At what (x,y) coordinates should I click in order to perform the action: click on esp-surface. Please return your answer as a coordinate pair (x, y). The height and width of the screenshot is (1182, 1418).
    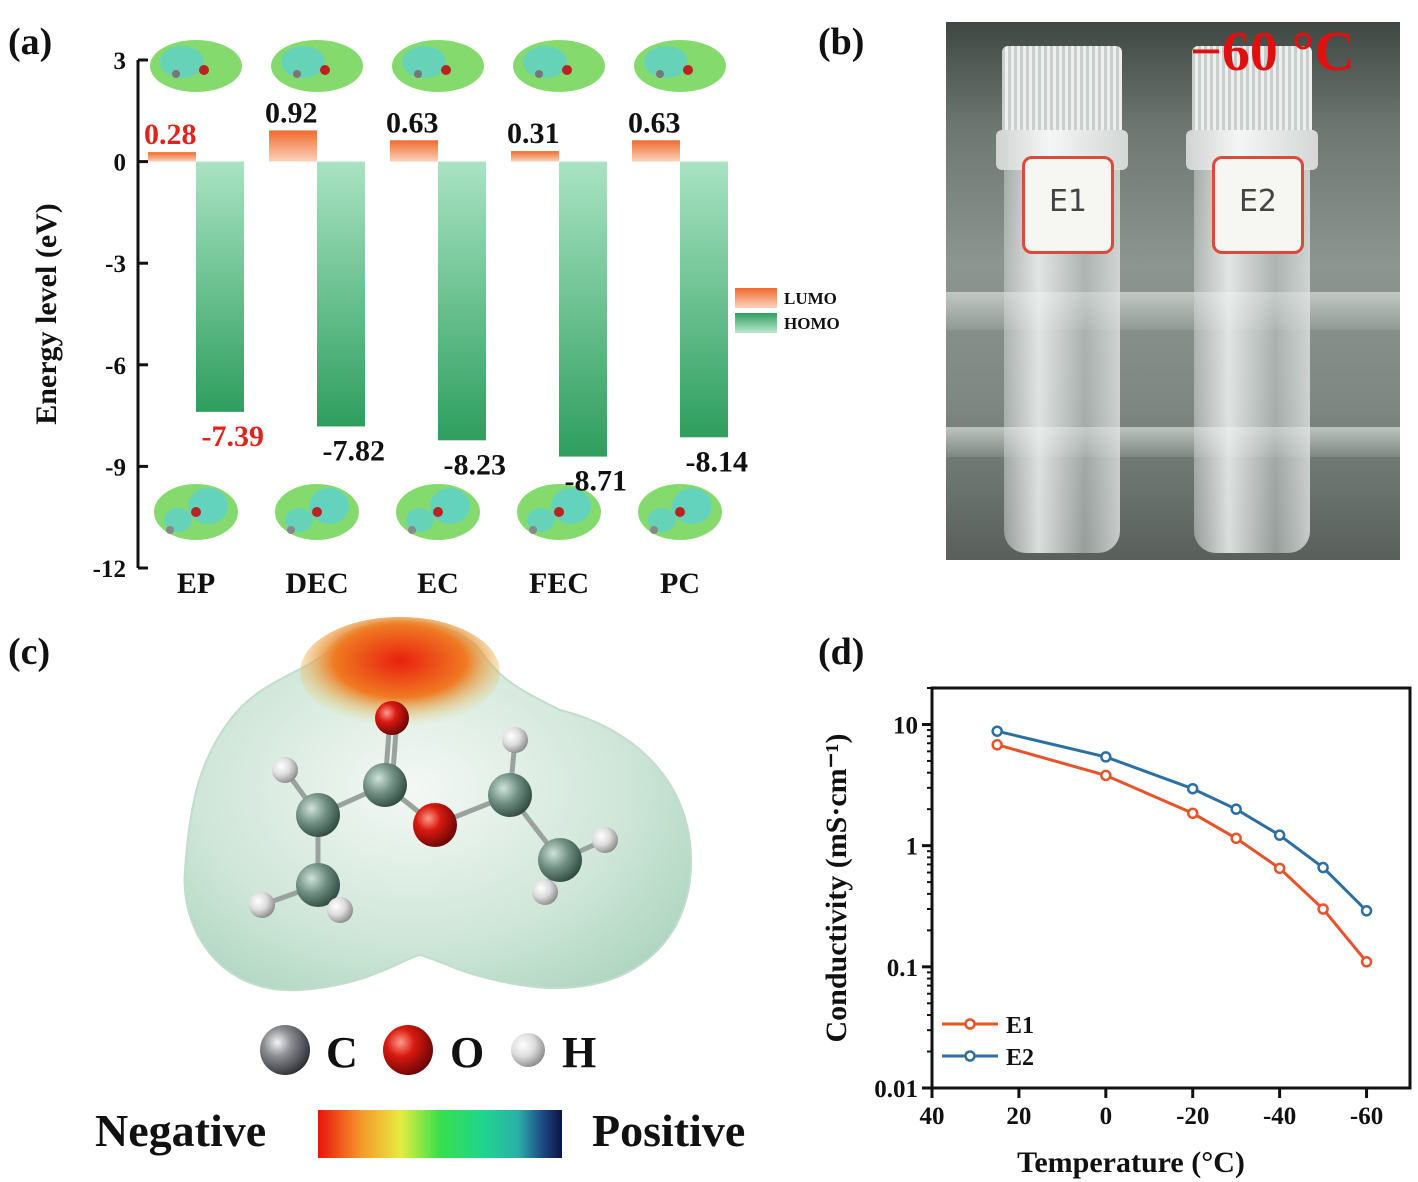
    Looking at the image, I should click on (438, 806).